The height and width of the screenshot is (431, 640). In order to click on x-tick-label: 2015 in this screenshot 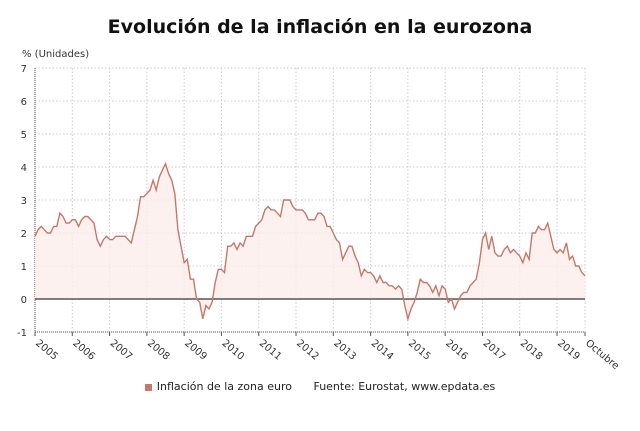, I will do `click(419, 350)`.